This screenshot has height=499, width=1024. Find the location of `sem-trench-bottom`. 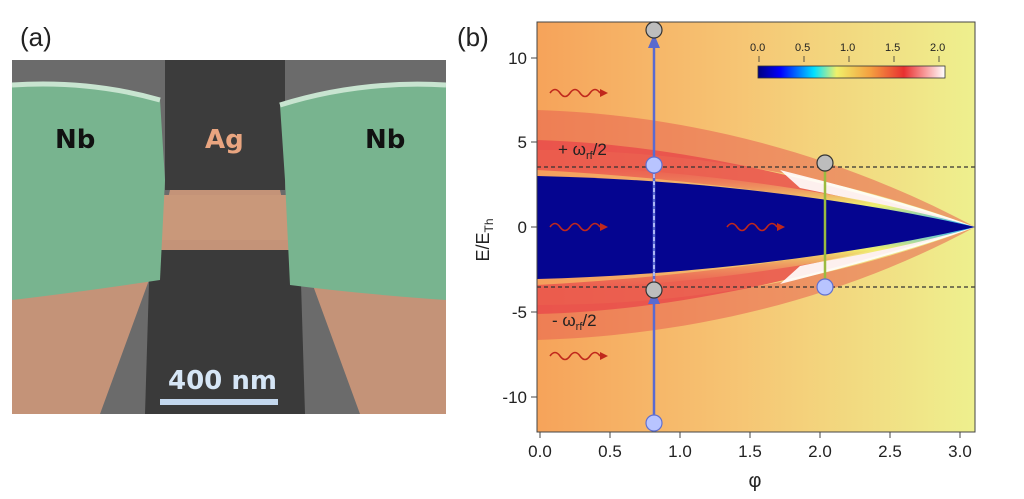

sem-trench-bottom is located at coordinates (225, 332).